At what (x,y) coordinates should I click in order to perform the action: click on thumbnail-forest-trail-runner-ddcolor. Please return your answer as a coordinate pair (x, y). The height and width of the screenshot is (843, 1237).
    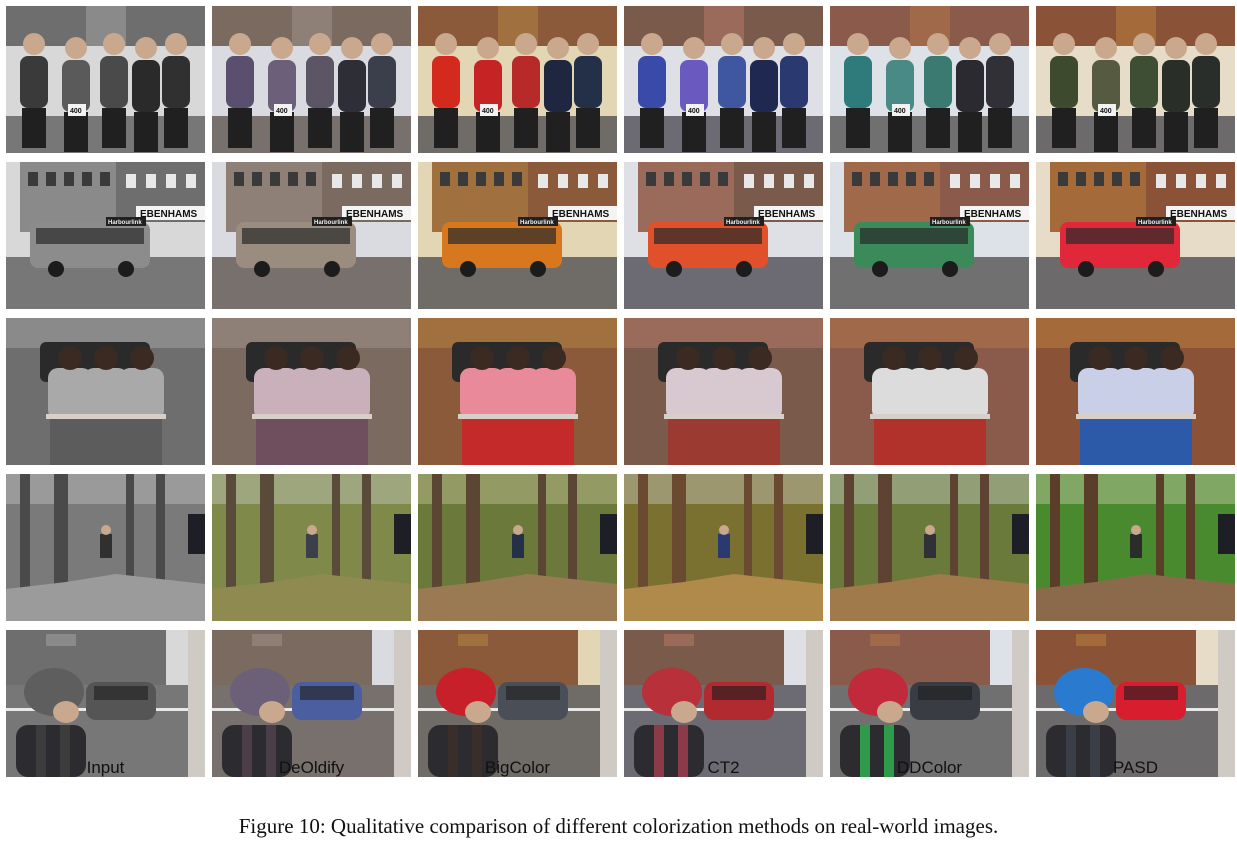
    Looking at the image, I should click on (929, 547).